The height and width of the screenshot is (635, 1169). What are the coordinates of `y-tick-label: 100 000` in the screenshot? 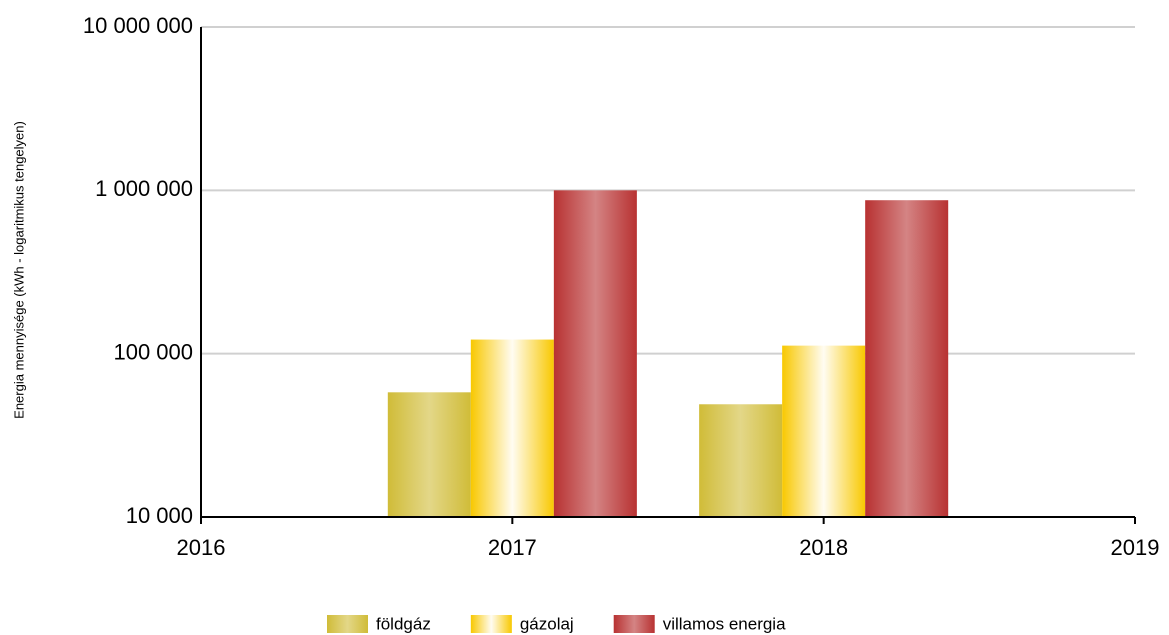 It's located at (153, 351).